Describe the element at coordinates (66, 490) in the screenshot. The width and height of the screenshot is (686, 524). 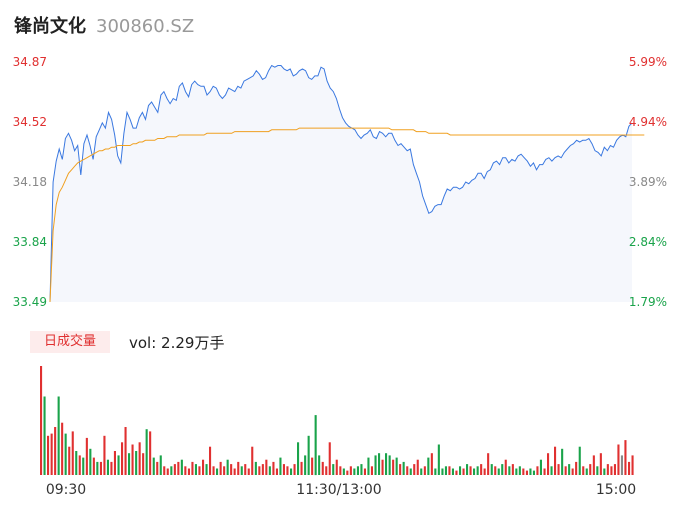
I see `time-tick-label: 09:30` at that location.